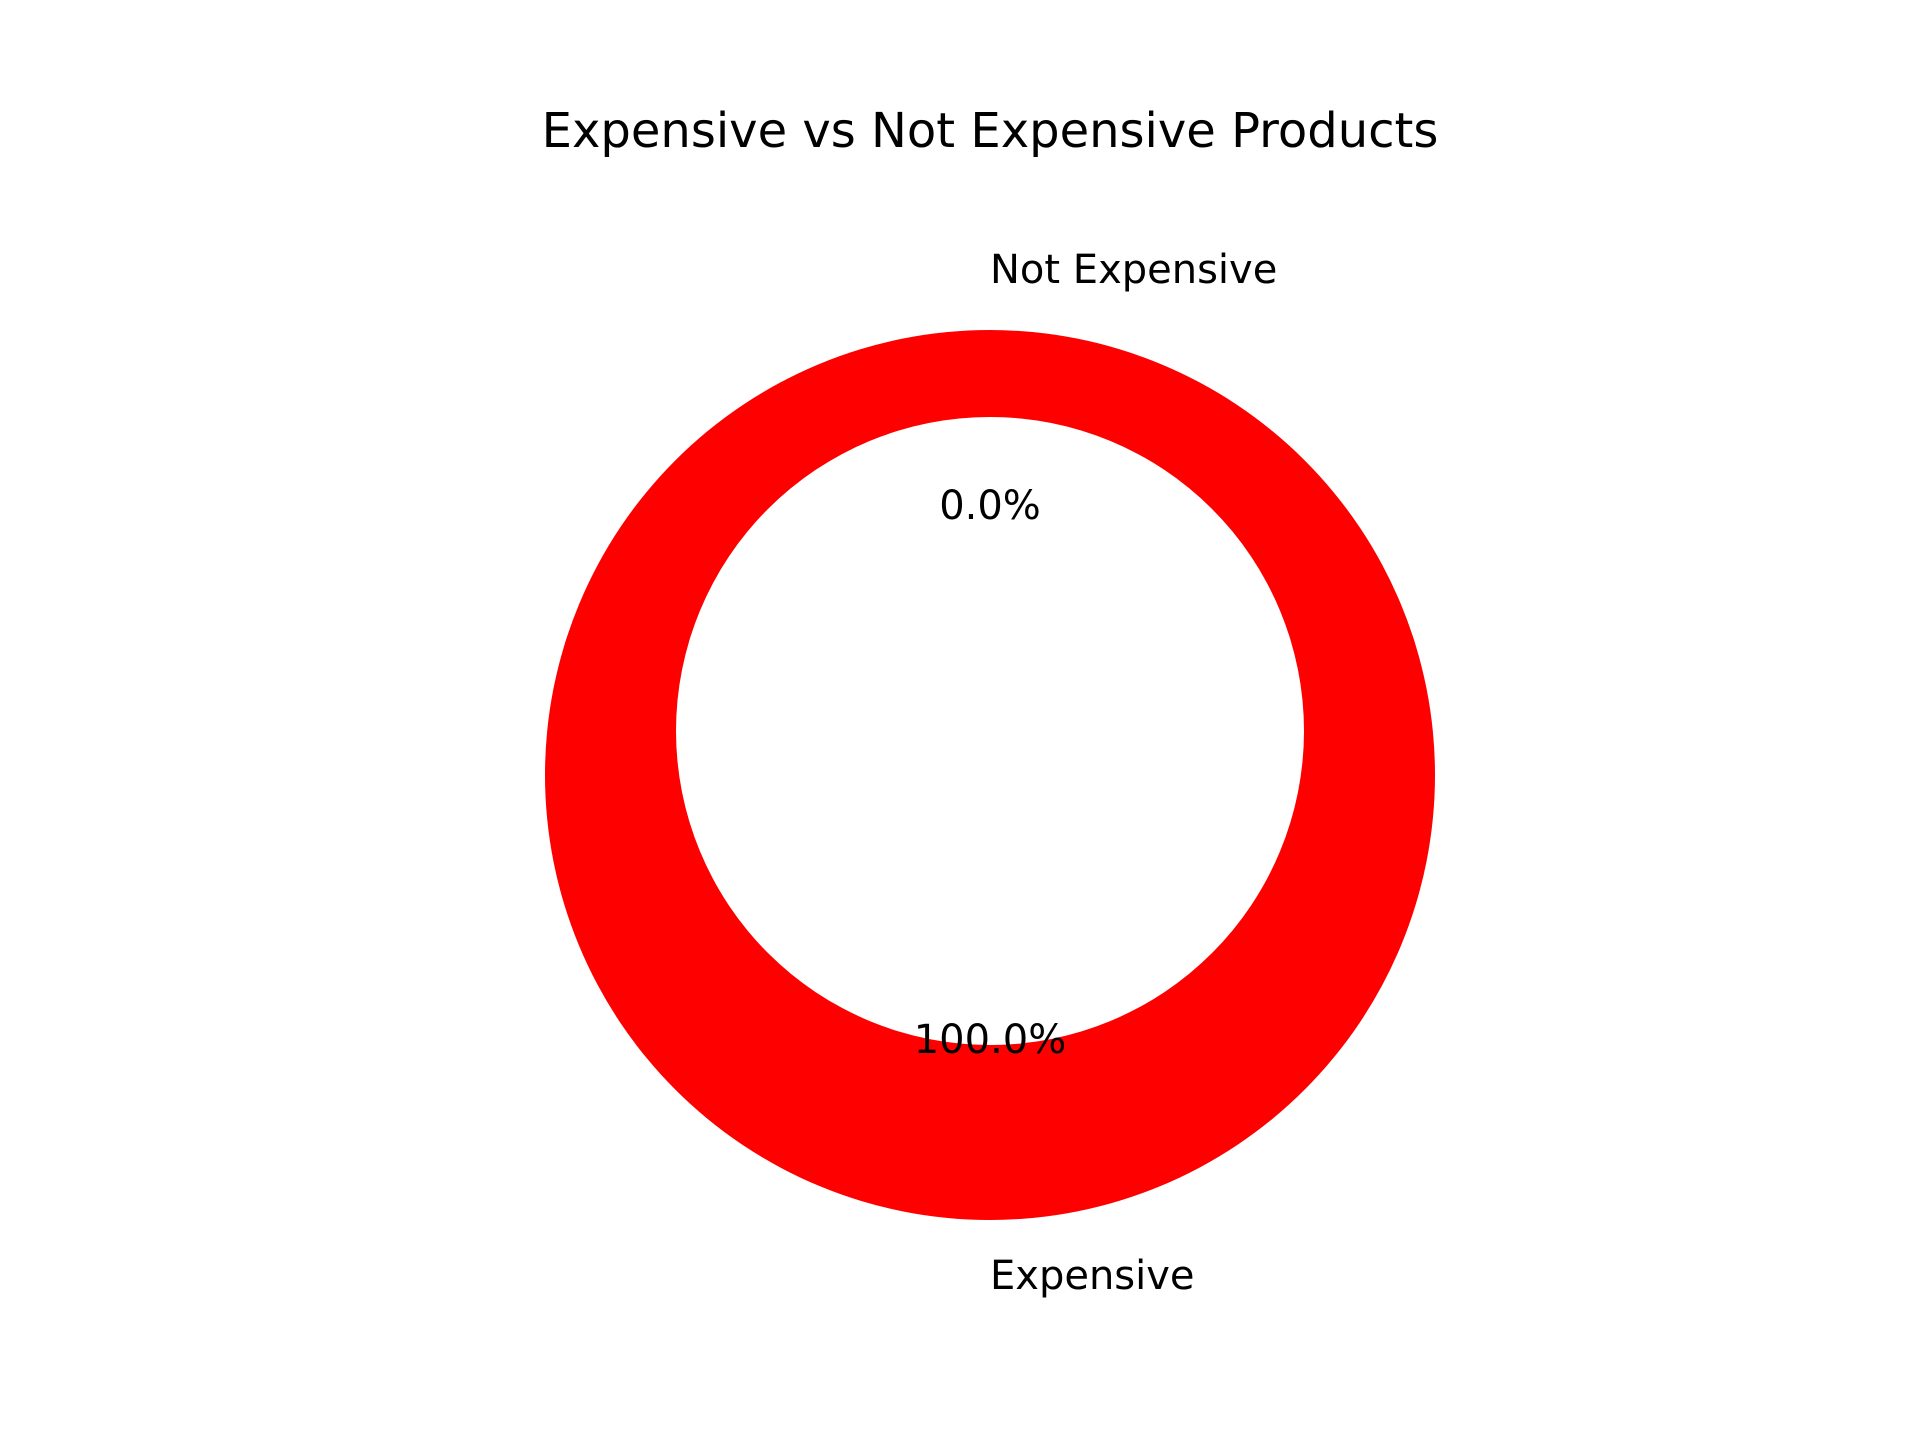  What do you see at coordinates (990, 131) in the screenshot?
I see `chart-title: Expensive vs Not Expensive Products` at bounding box center [990, 131].